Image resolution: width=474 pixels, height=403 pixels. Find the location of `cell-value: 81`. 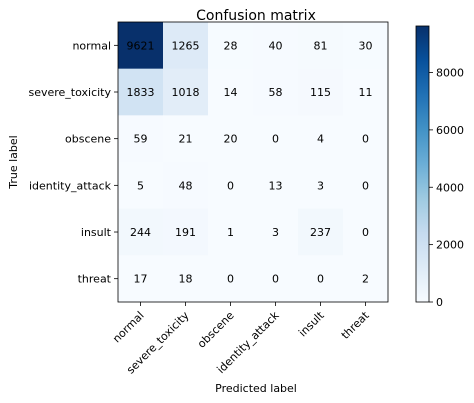

cell-value: 81 is located at coordinates (321, 45).